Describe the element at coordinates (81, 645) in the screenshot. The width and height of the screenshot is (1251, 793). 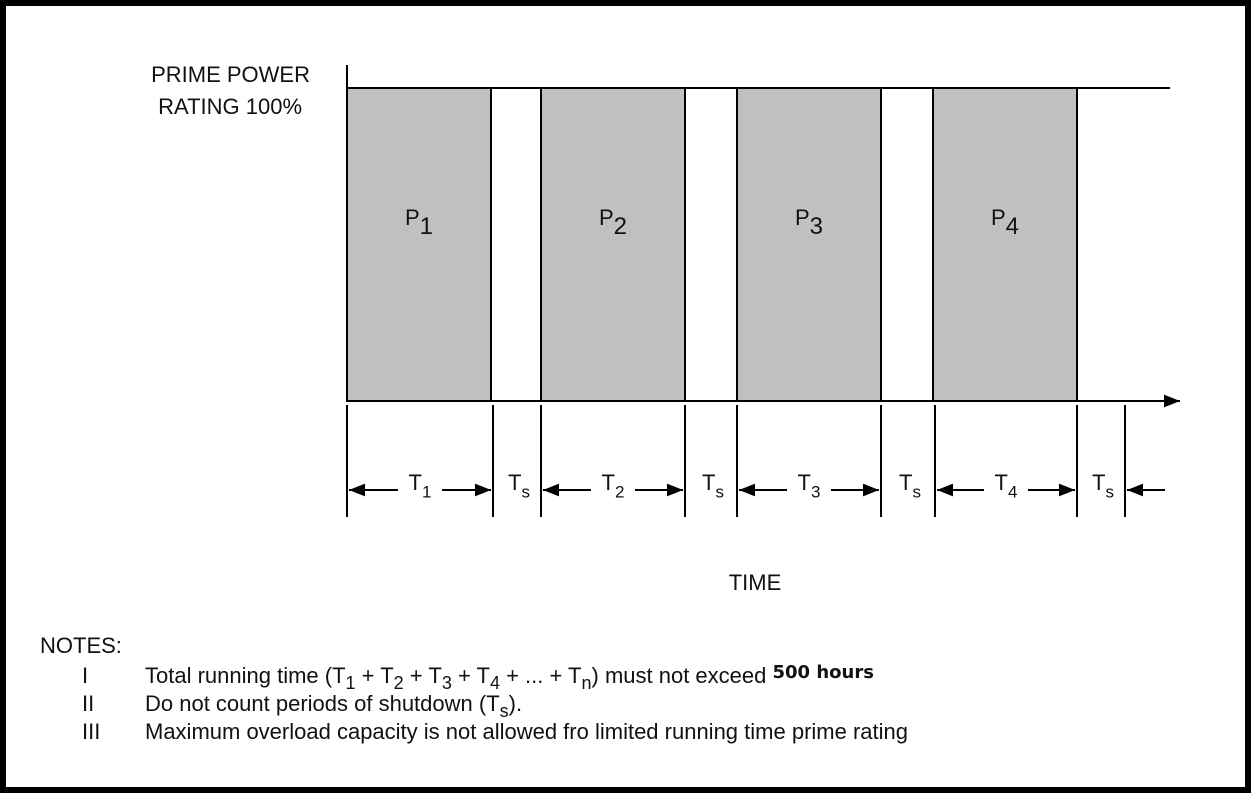
I see `notes-title: NOTES:` at that location.